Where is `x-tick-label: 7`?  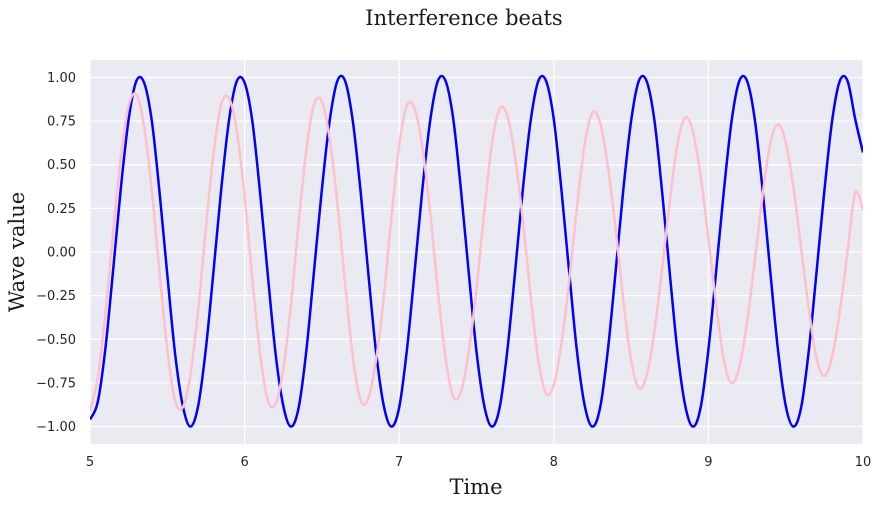 x-tick-label: 7 is located at coordinates (399, 462).